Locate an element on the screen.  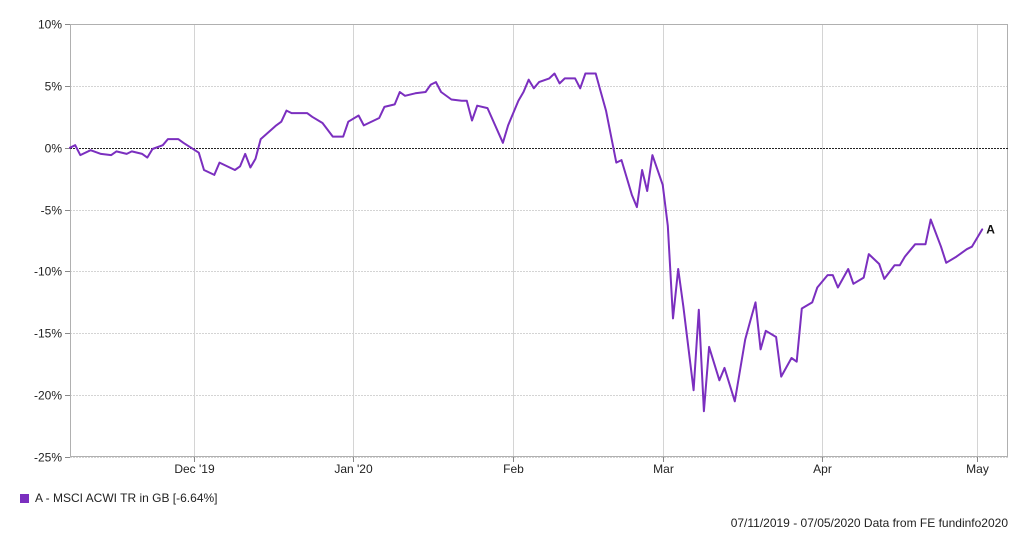
x-tick-label: Jan '20 is located at coordinates (353, 469).